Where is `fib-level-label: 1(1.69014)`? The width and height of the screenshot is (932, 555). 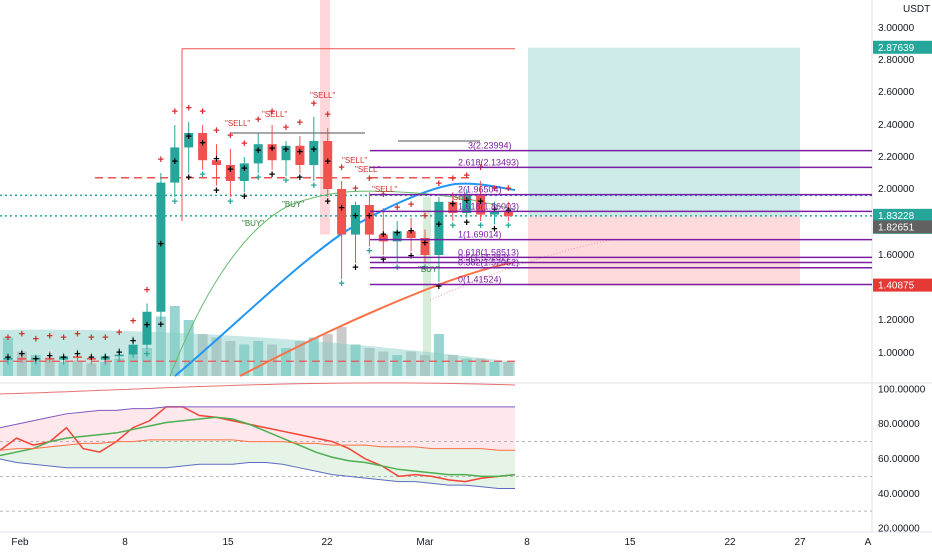 fib-level-label: 1(1.69014) is located at coordinates (480, 235).